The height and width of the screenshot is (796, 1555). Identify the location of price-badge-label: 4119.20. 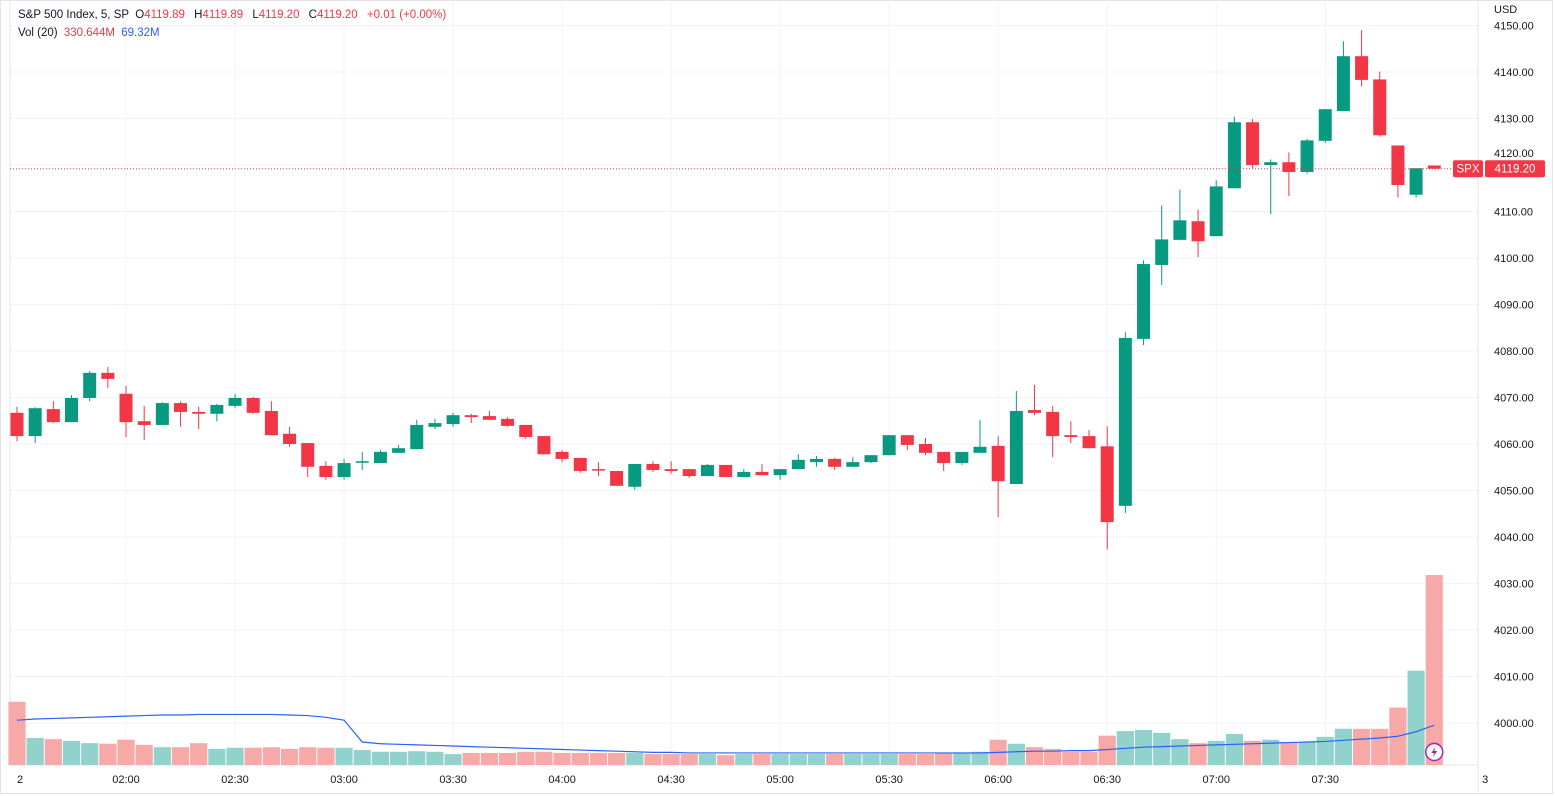
(1515, 170).